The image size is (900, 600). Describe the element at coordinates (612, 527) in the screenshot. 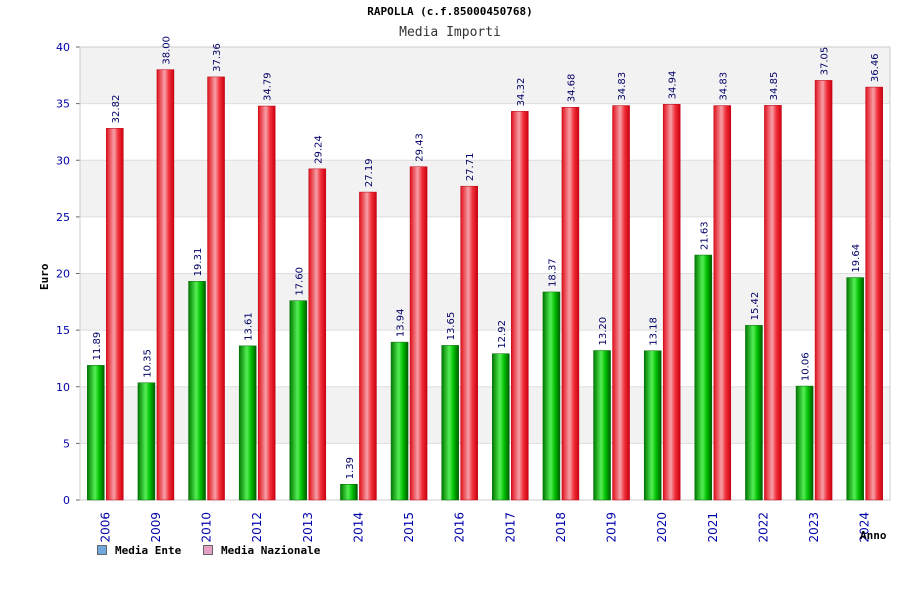

I see `x-tick-label: 2019` at that location.